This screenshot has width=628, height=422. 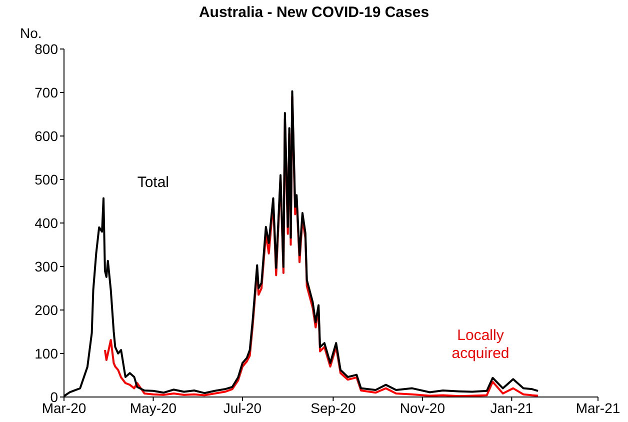 I want to click on y-tick-label: 600, so click(x=46, y=136).